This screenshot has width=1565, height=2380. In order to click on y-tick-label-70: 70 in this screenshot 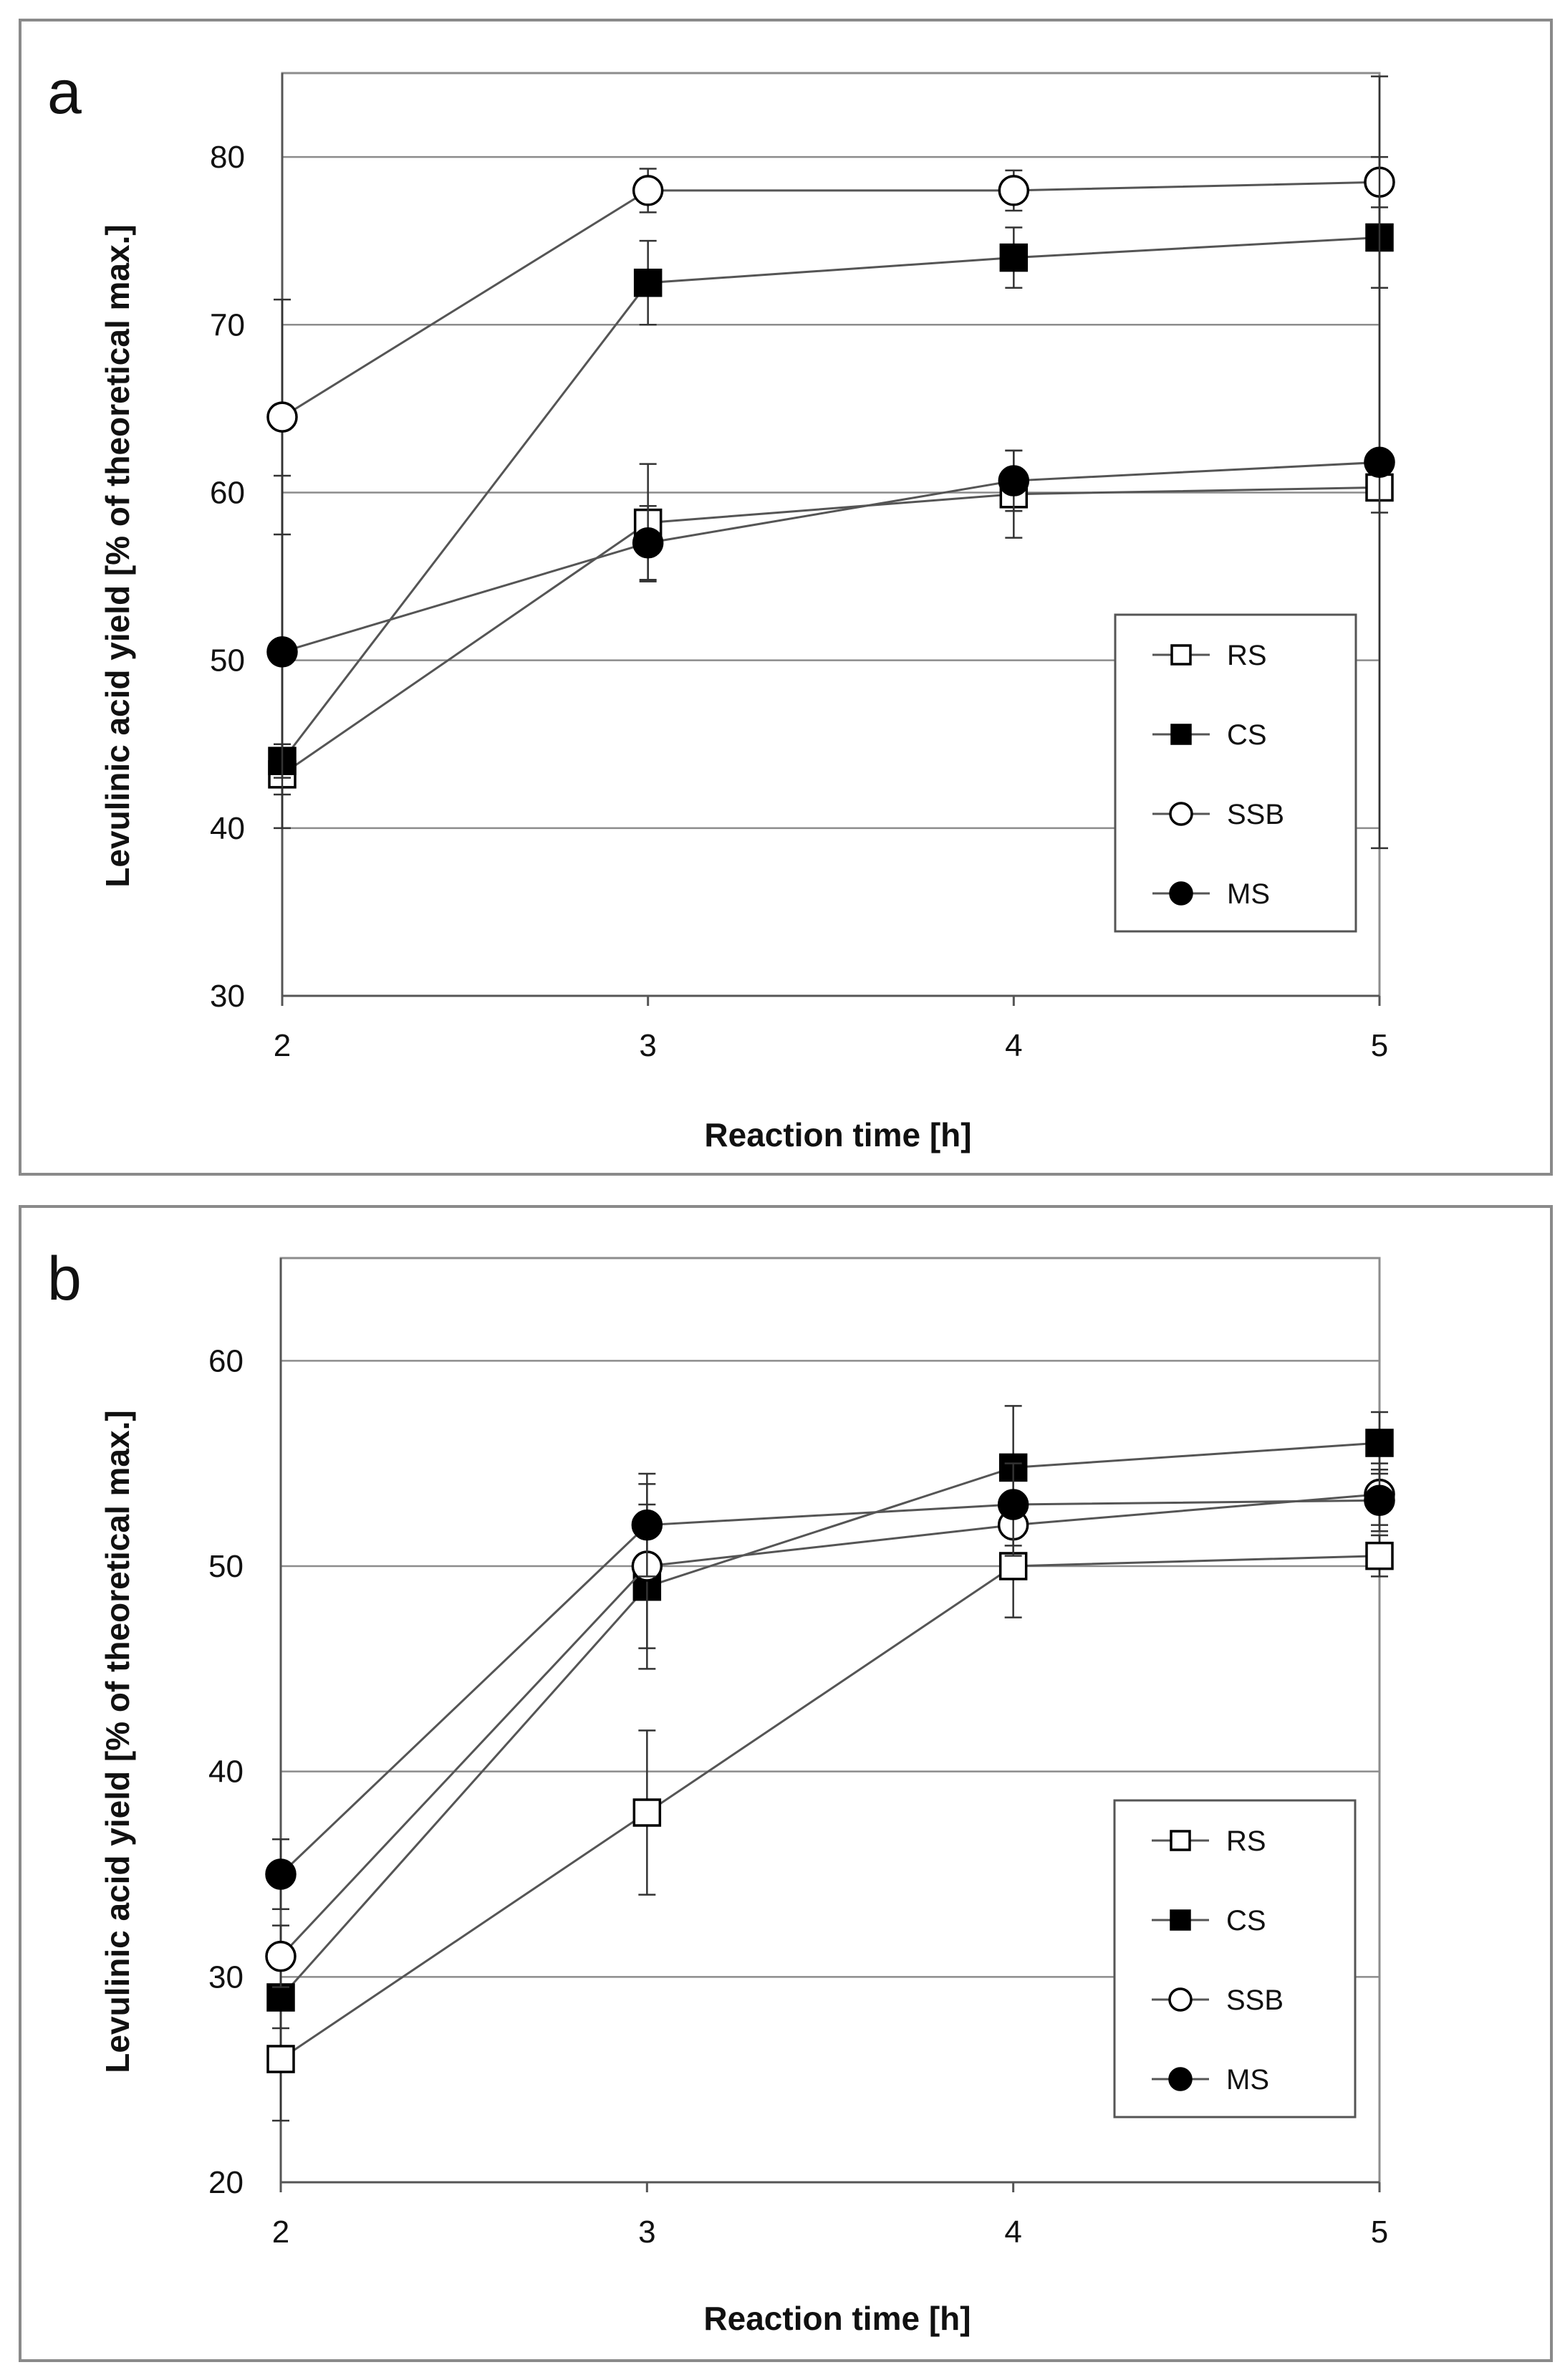, I will do `click(227, 324)`.